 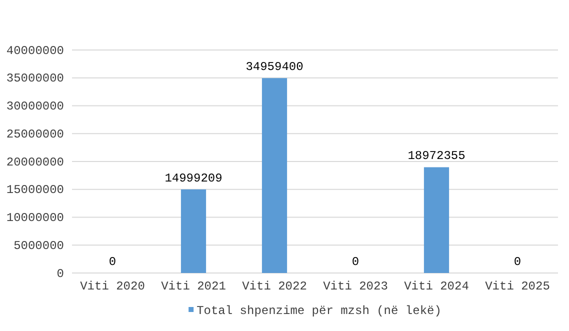 I want to click on y-tick-label: 40000000, so click(x=35, y=51).